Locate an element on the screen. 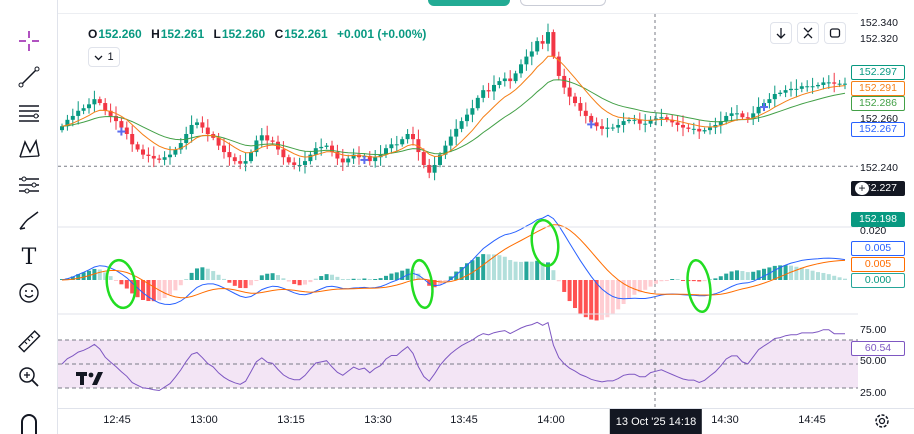 The width and height of the screenshot is (914, 434). open-label: O is located at coordinates (93, 34).